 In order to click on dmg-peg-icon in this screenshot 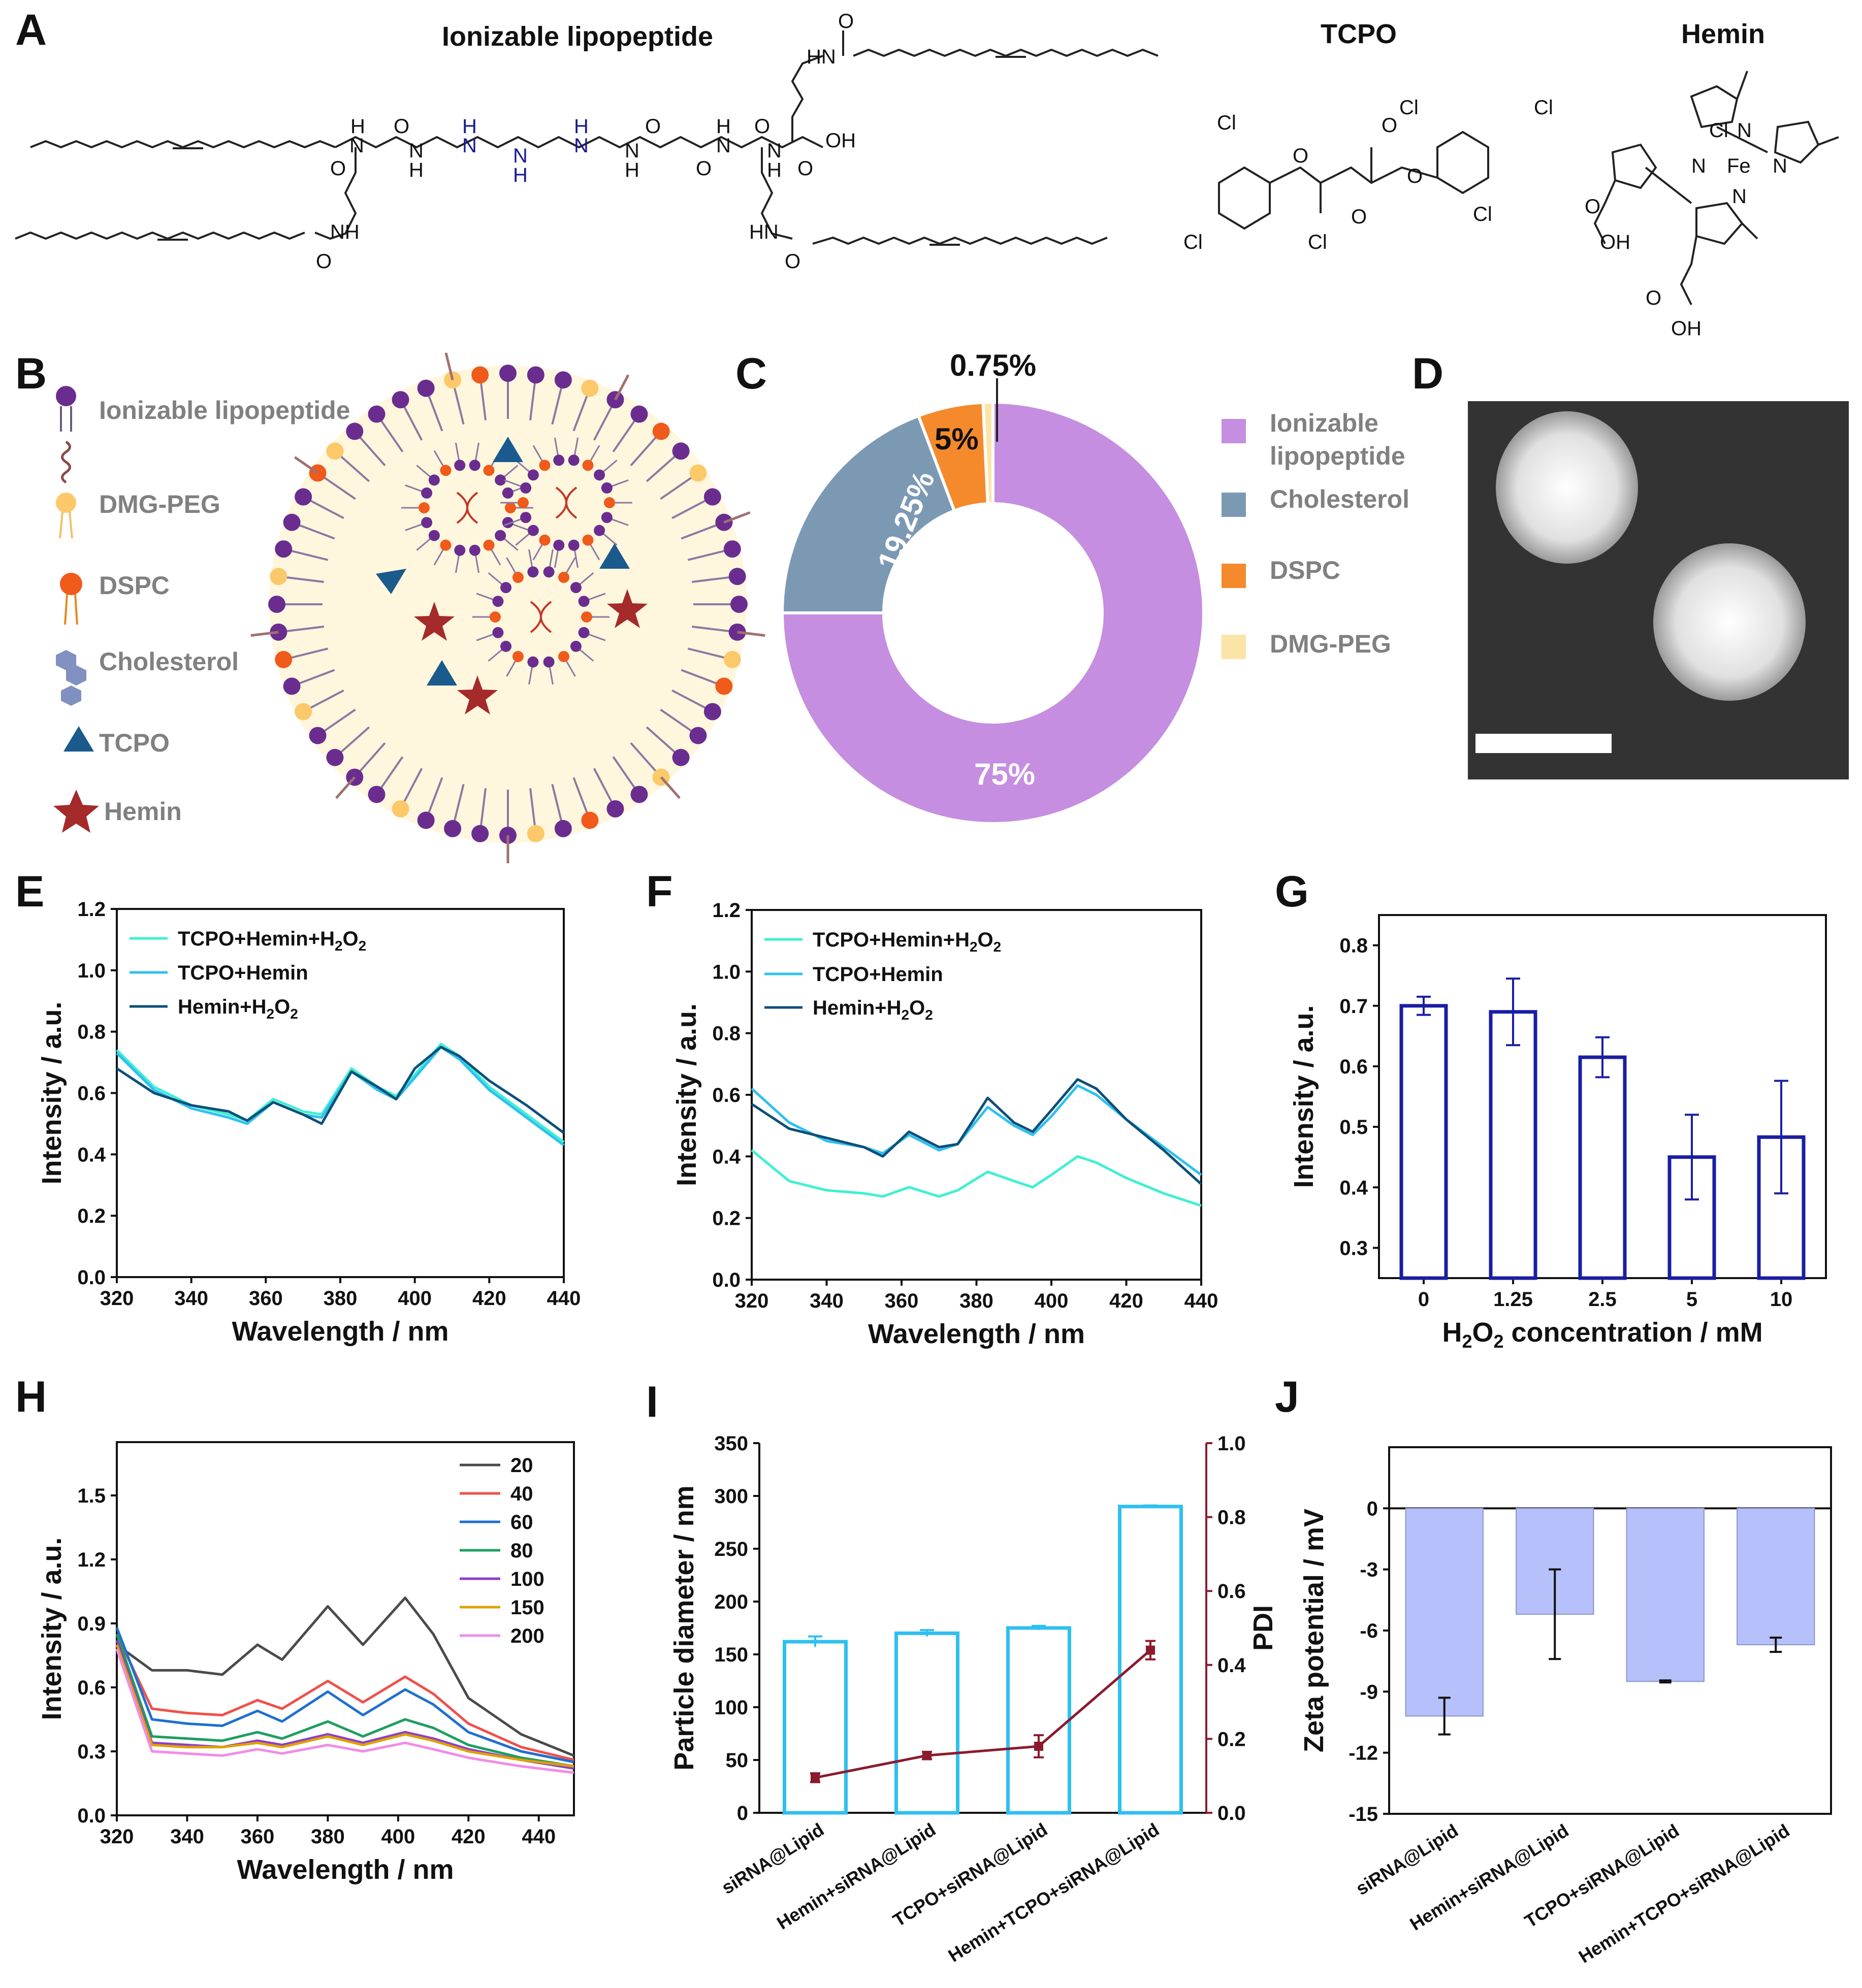, I will do `click(66, 503)`.